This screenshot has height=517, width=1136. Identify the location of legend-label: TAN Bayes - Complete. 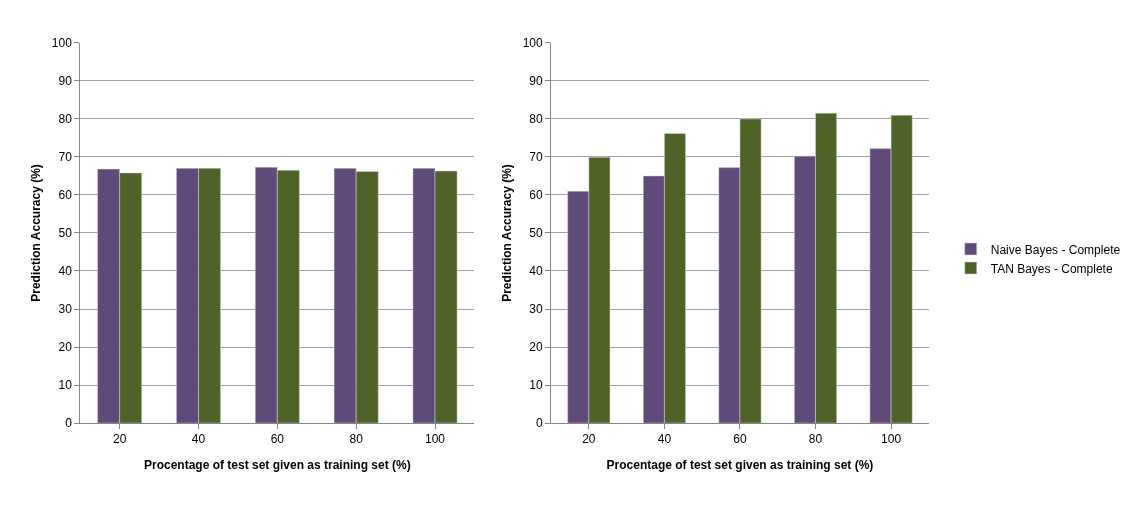
(1051, 268).